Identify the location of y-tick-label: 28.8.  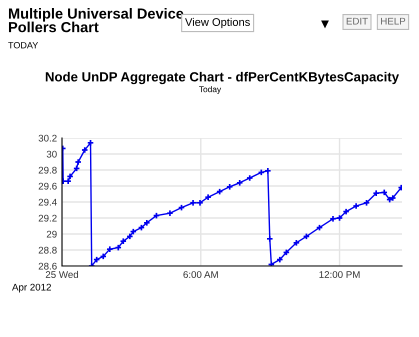
(47, 250).